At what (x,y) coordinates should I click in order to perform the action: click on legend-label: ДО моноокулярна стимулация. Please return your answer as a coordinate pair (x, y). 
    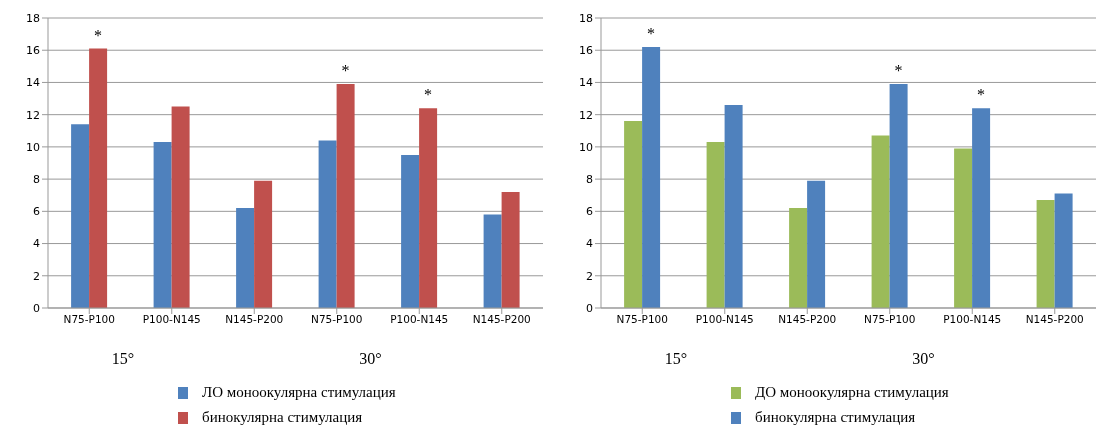
    Looking at the image, I should click on (852, 392).